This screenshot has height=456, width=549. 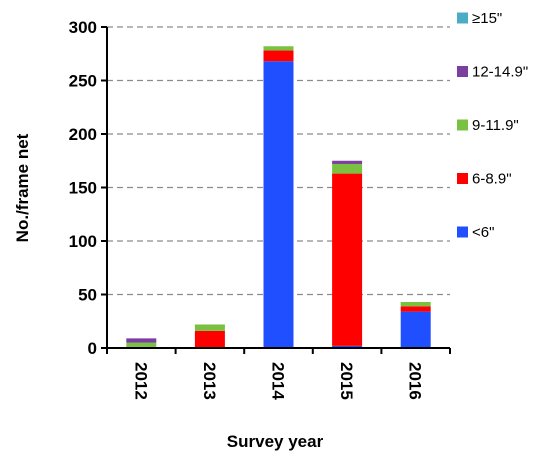 I want to click on y-tick-label: 150, so click(x=83, y=188).